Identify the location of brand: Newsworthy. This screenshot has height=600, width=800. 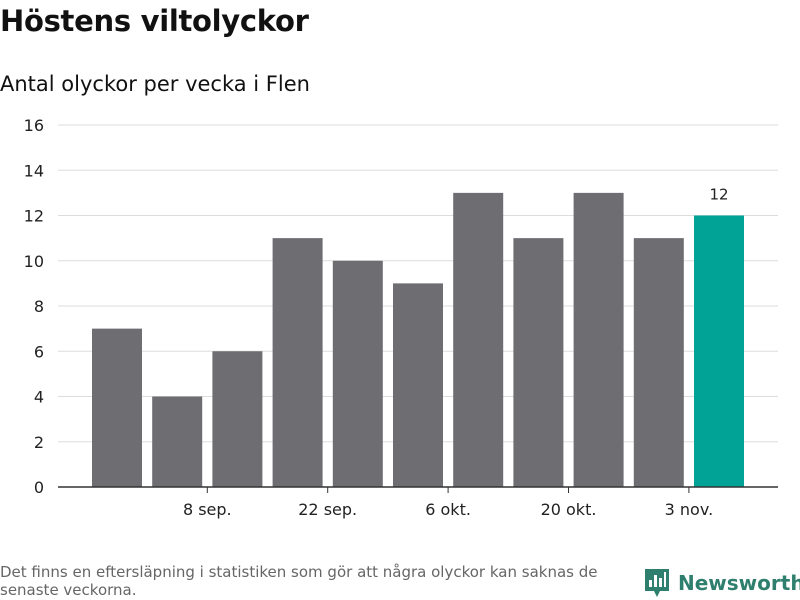
(722, 583).